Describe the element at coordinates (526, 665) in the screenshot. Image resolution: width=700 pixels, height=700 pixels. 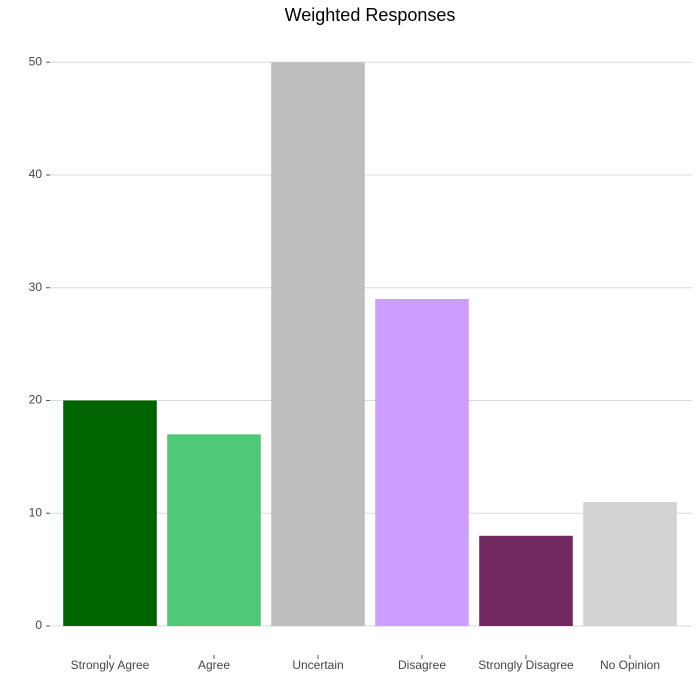
I see `x-tick-label: Strongly Disagree` at that location.